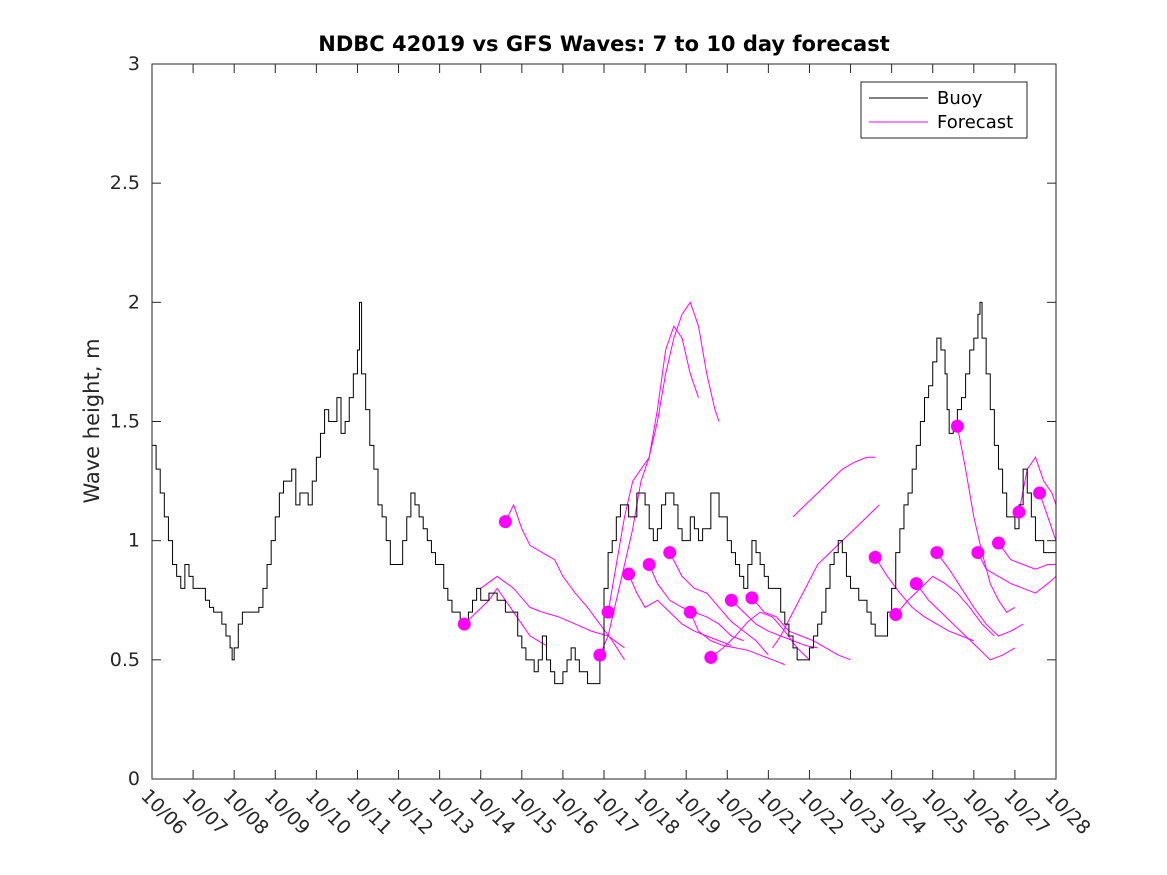  I want to click on y-tick-label: 1.5, so click(125, 422).